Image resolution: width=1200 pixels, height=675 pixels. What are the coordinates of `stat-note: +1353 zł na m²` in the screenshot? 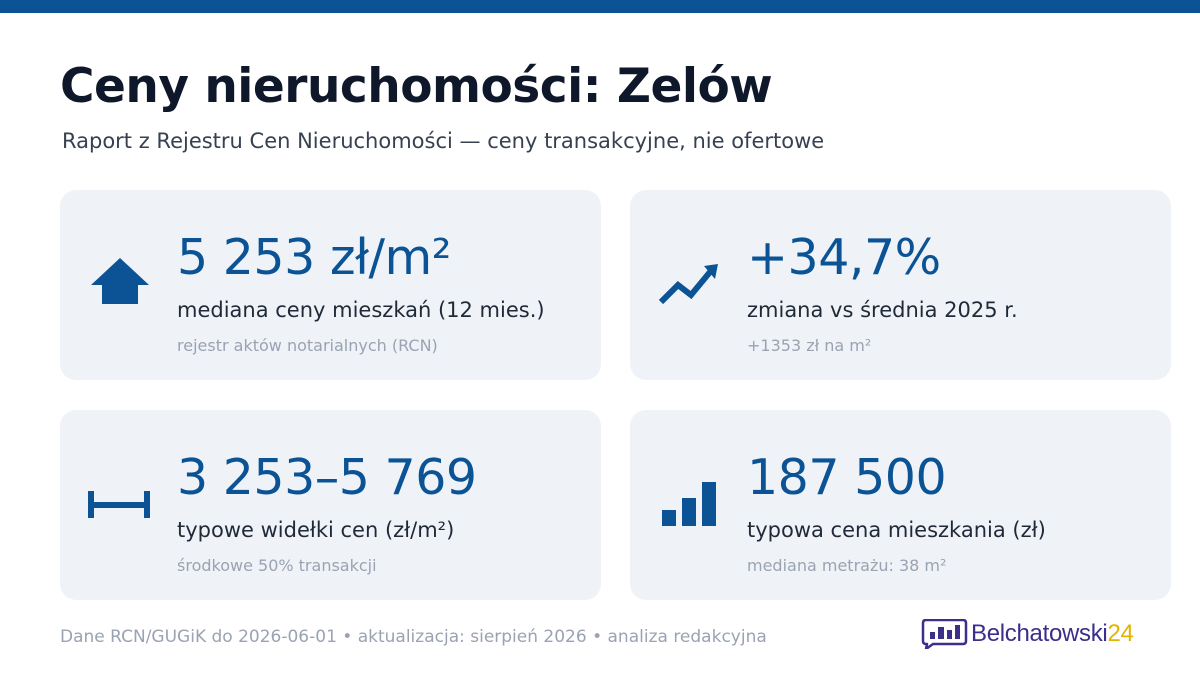 It's located at (809, 345).